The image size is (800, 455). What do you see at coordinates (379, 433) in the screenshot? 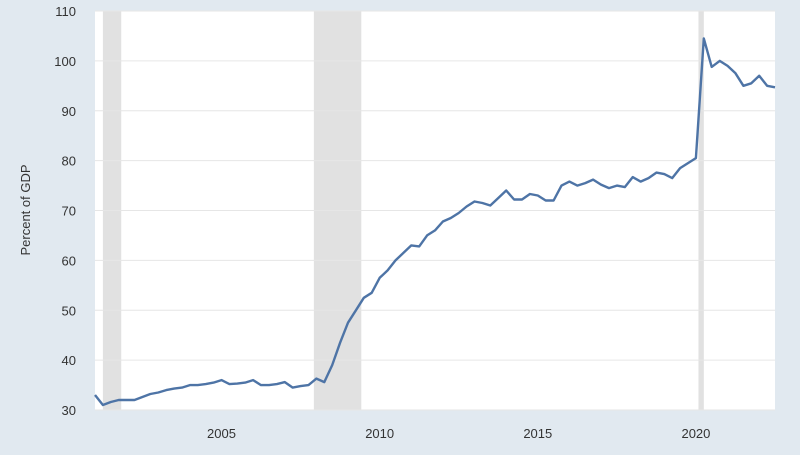
I see `x-tick-label: 2010` at bounding box center [379, 433].